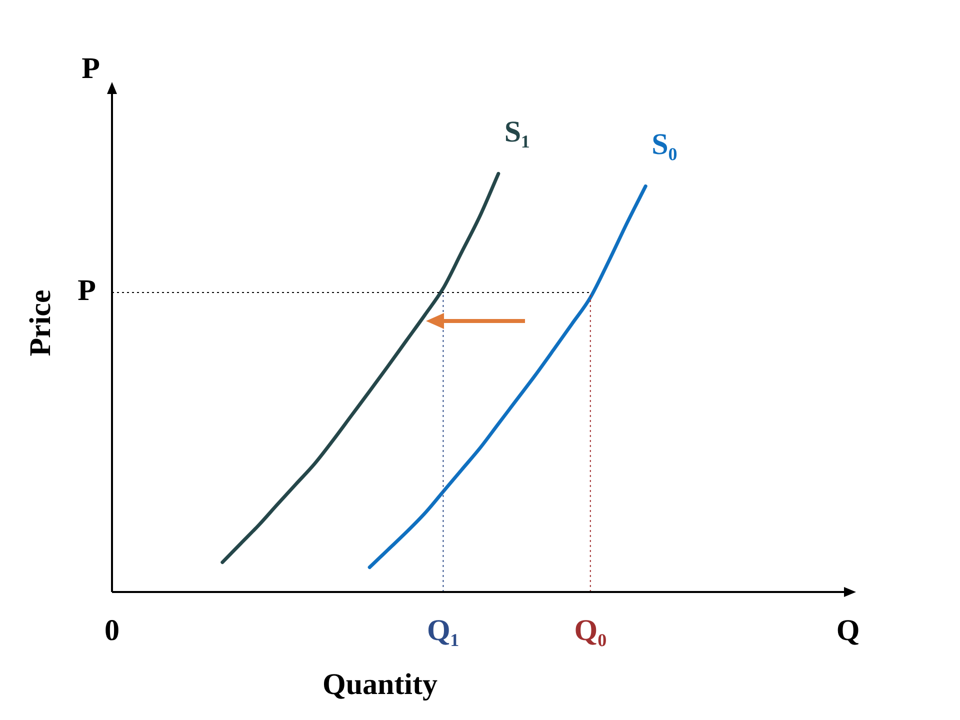 The height and width of the screenshot is (720, 960). What do you see at coordinates (517, 131) in the screenshot?
I see `series-label: S₁` at bounding box center [517, 131].